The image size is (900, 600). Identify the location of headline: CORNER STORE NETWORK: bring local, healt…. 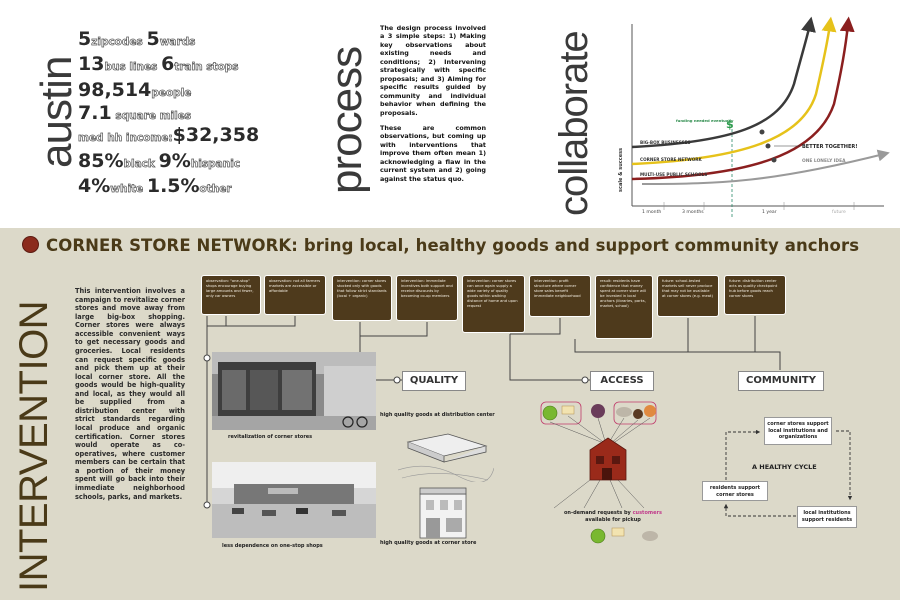
(453, 245).